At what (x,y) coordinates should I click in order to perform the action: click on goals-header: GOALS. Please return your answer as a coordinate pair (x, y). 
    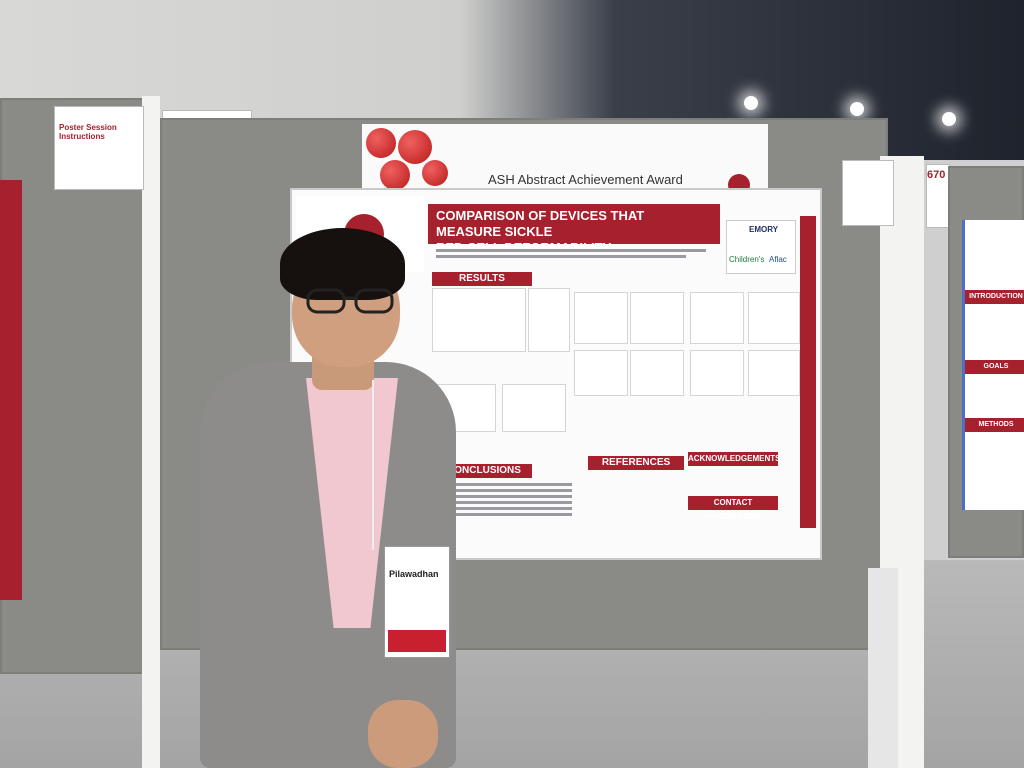
    Looking at the image, I should click on (994, 367).